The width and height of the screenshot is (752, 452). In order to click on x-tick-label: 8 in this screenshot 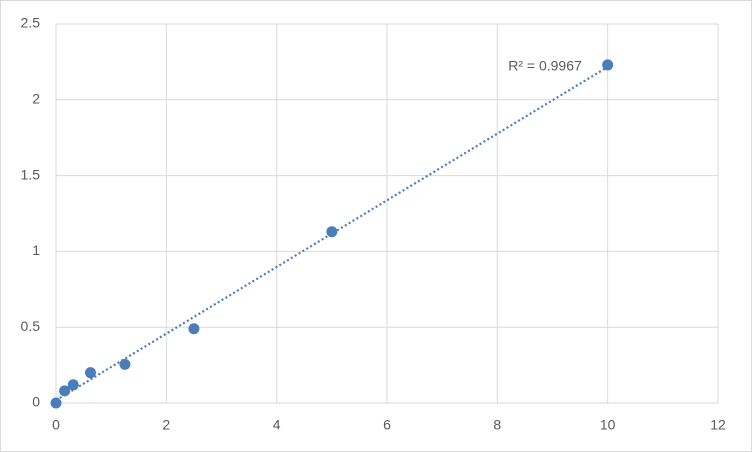, I will do `click(497, 425)`.